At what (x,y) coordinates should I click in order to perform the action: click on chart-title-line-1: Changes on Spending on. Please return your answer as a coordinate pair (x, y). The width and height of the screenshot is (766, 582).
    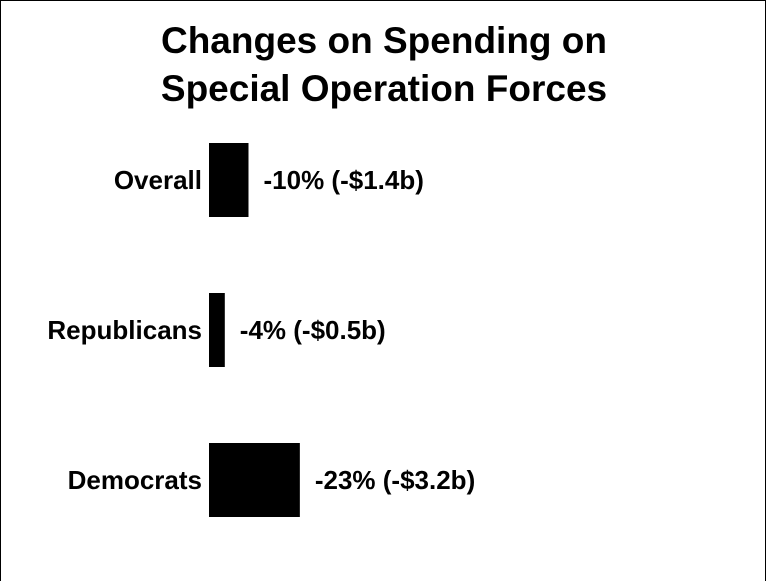
    Looking at the image, I should click on (384, 40).